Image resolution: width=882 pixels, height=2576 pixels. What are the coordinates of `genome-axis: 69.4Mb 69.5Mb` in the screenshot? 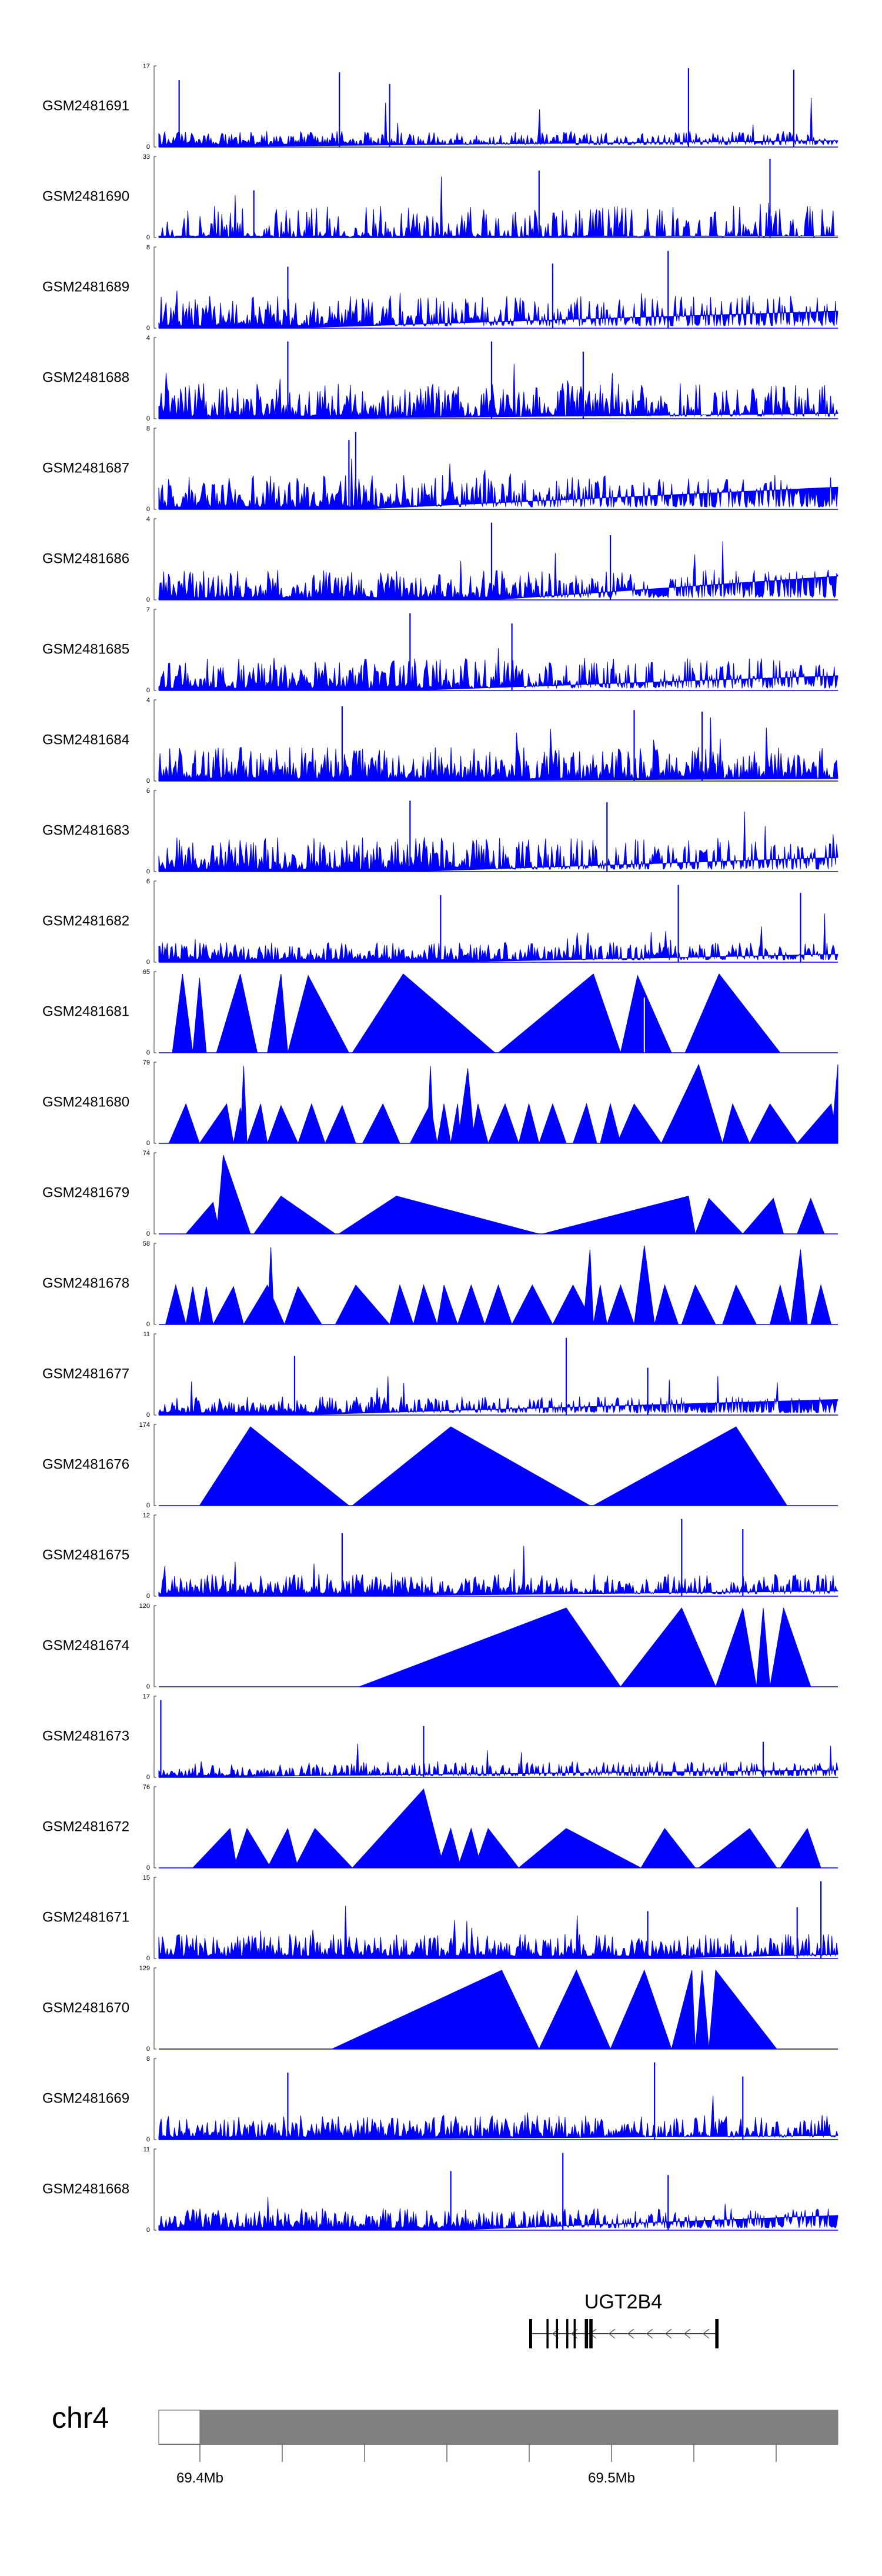 It's located at (498, 2448).